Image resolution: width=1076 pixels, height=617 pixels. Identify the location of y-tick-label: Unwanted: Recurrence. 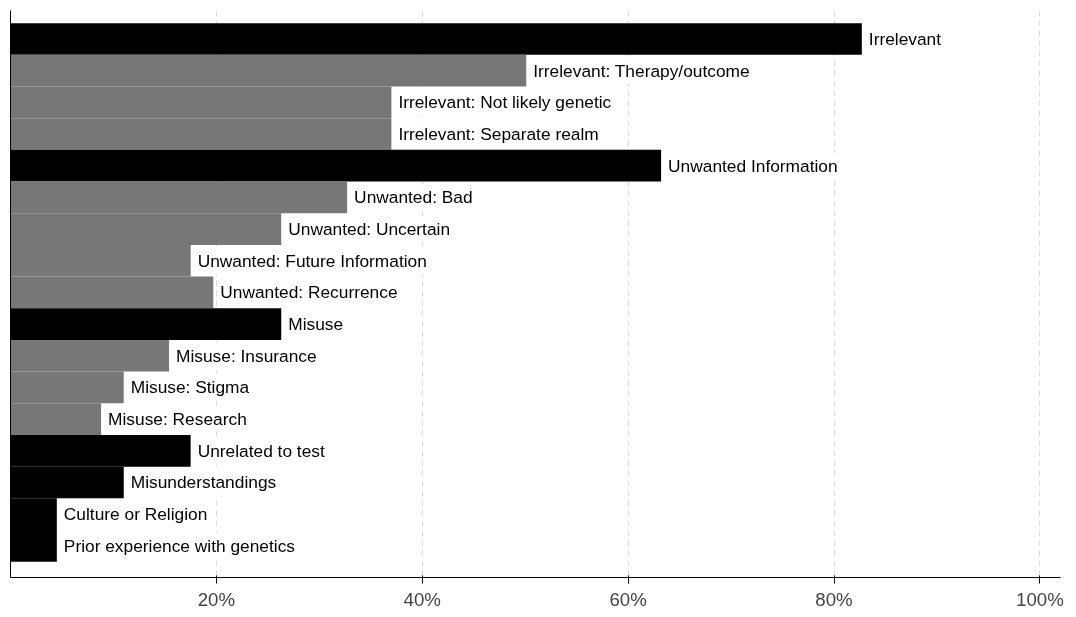
(309, 292).